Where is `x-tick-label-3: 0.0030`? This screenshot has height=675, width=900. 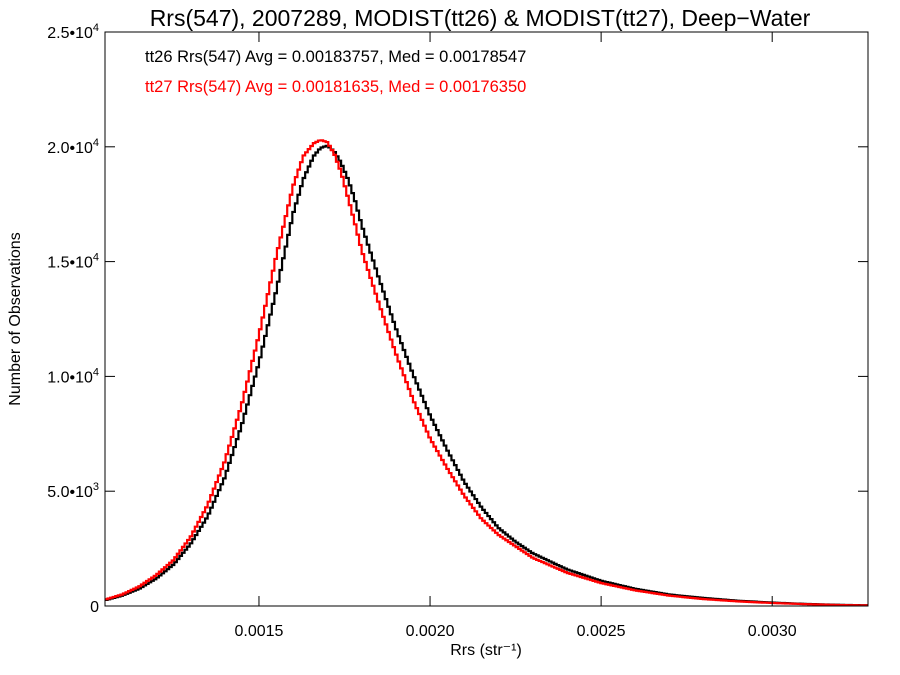 x-tick-label-3: 0.0030 is located at coordinates (772, 631).